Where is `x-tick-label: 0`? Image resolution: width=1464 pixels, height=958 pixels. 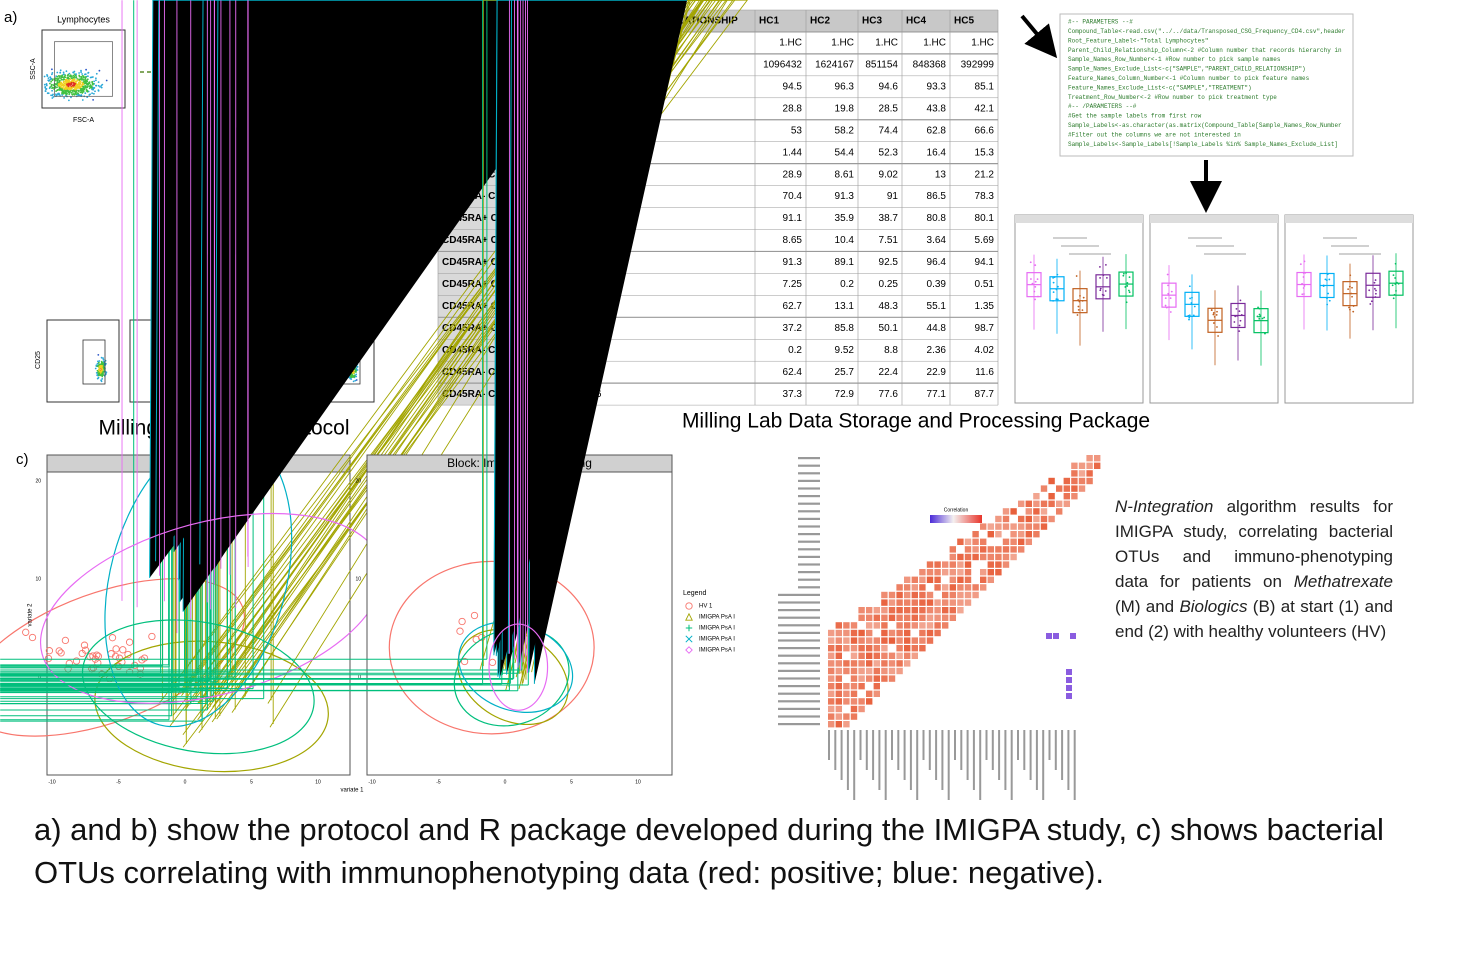 x-tick-label: 0 is located at coordinates (505, 782).